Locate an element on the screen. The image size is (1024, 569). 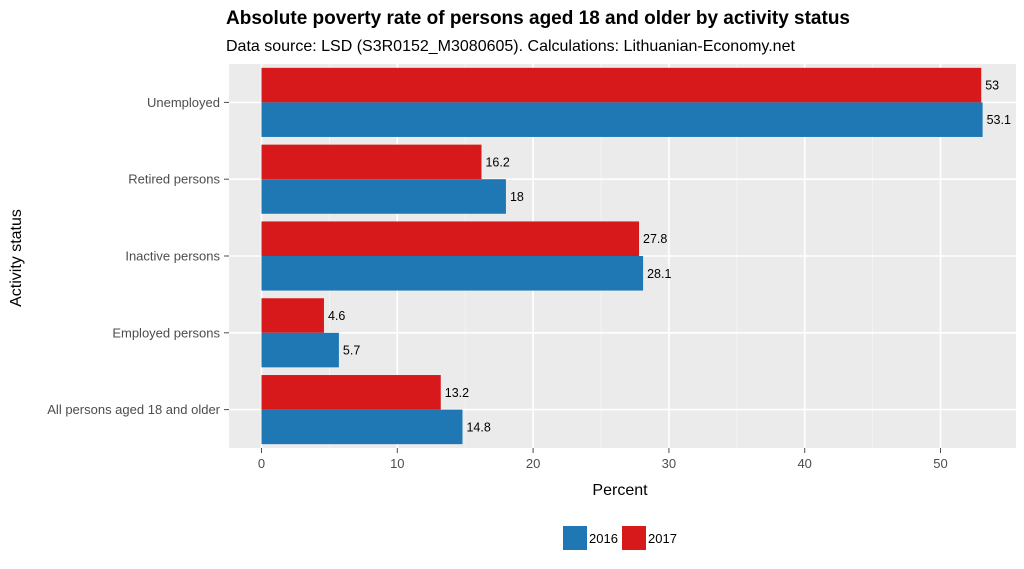
y-axis-title: Activity status is located at coordinates (16, 258).